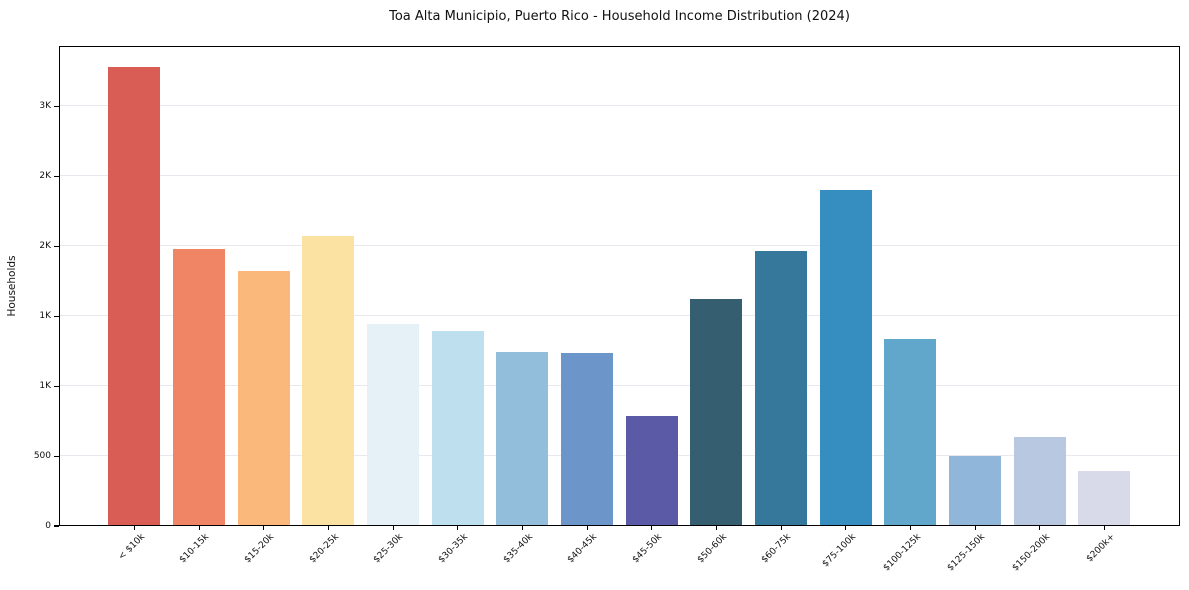  Describe the element at coordinates (776, 549) in the screenshot. I see `x-tick-label: $60-75k` at that location.